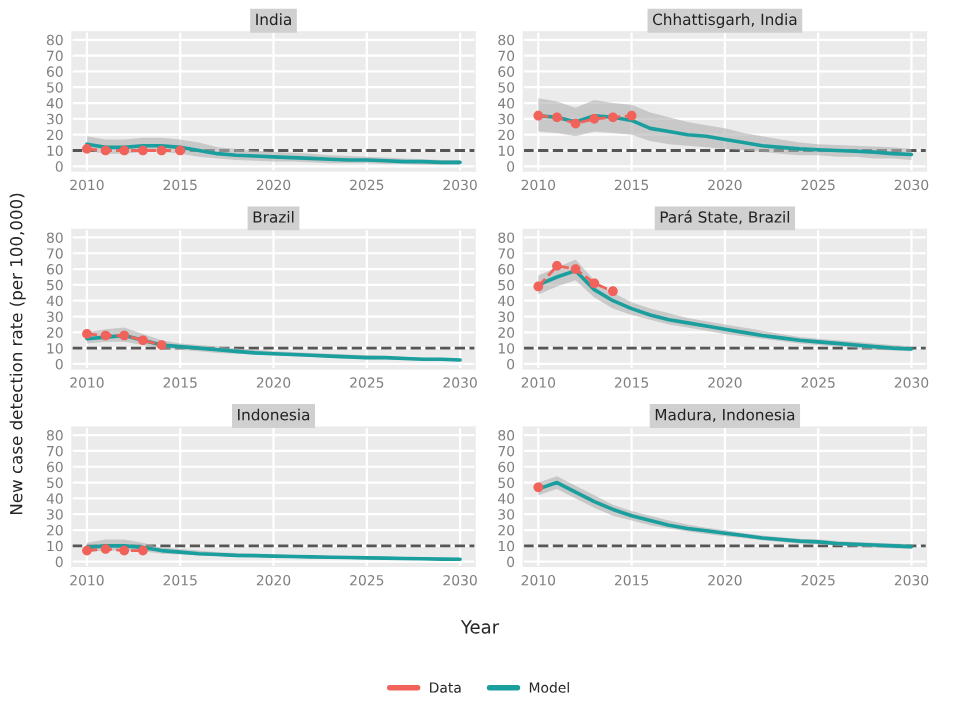  What do you see at coordinates (480, 627) in the screenshot?
I see `x-axis-title: Year` at bounding box center [480, 627].